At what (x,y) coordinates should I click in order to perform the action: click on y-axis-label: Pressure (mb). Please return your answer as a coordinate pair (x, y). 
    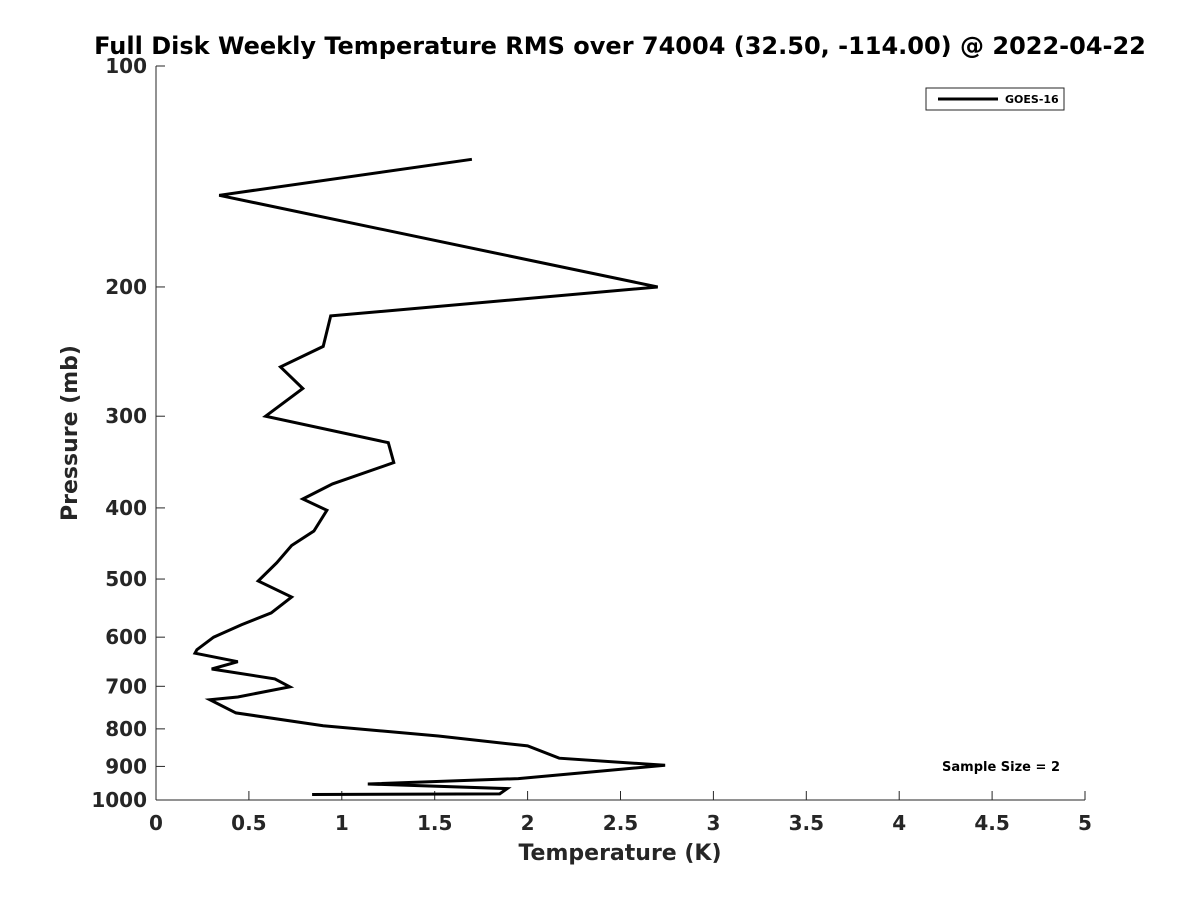
    Looking at the image, I should click on (70, 433).